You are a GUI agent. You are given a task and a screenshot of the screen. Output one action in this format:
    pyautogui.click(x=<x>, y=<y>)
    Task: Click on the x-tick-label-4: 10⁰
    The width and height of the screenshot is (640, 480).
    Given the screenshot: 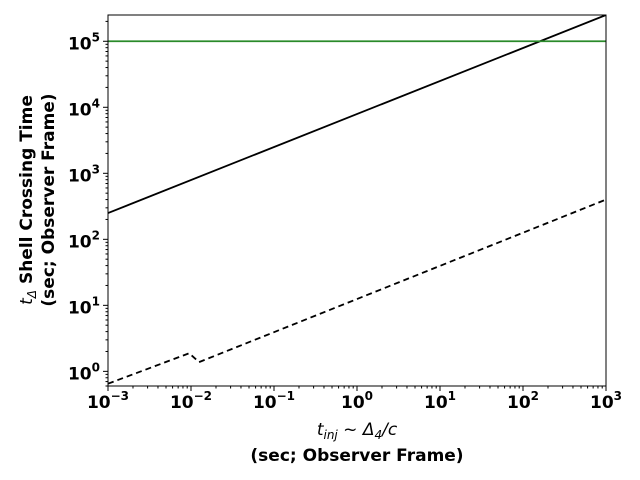 What is the action you would take?
    pyautogui.click(x=357, y=401)
    